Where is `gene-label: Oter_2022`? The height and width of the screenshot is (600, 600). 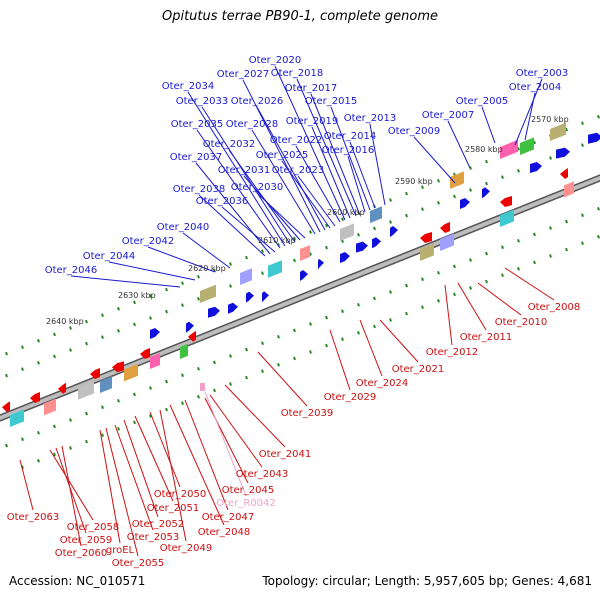
gene-label: Oter_2022 is located at coordinates (296, 140).